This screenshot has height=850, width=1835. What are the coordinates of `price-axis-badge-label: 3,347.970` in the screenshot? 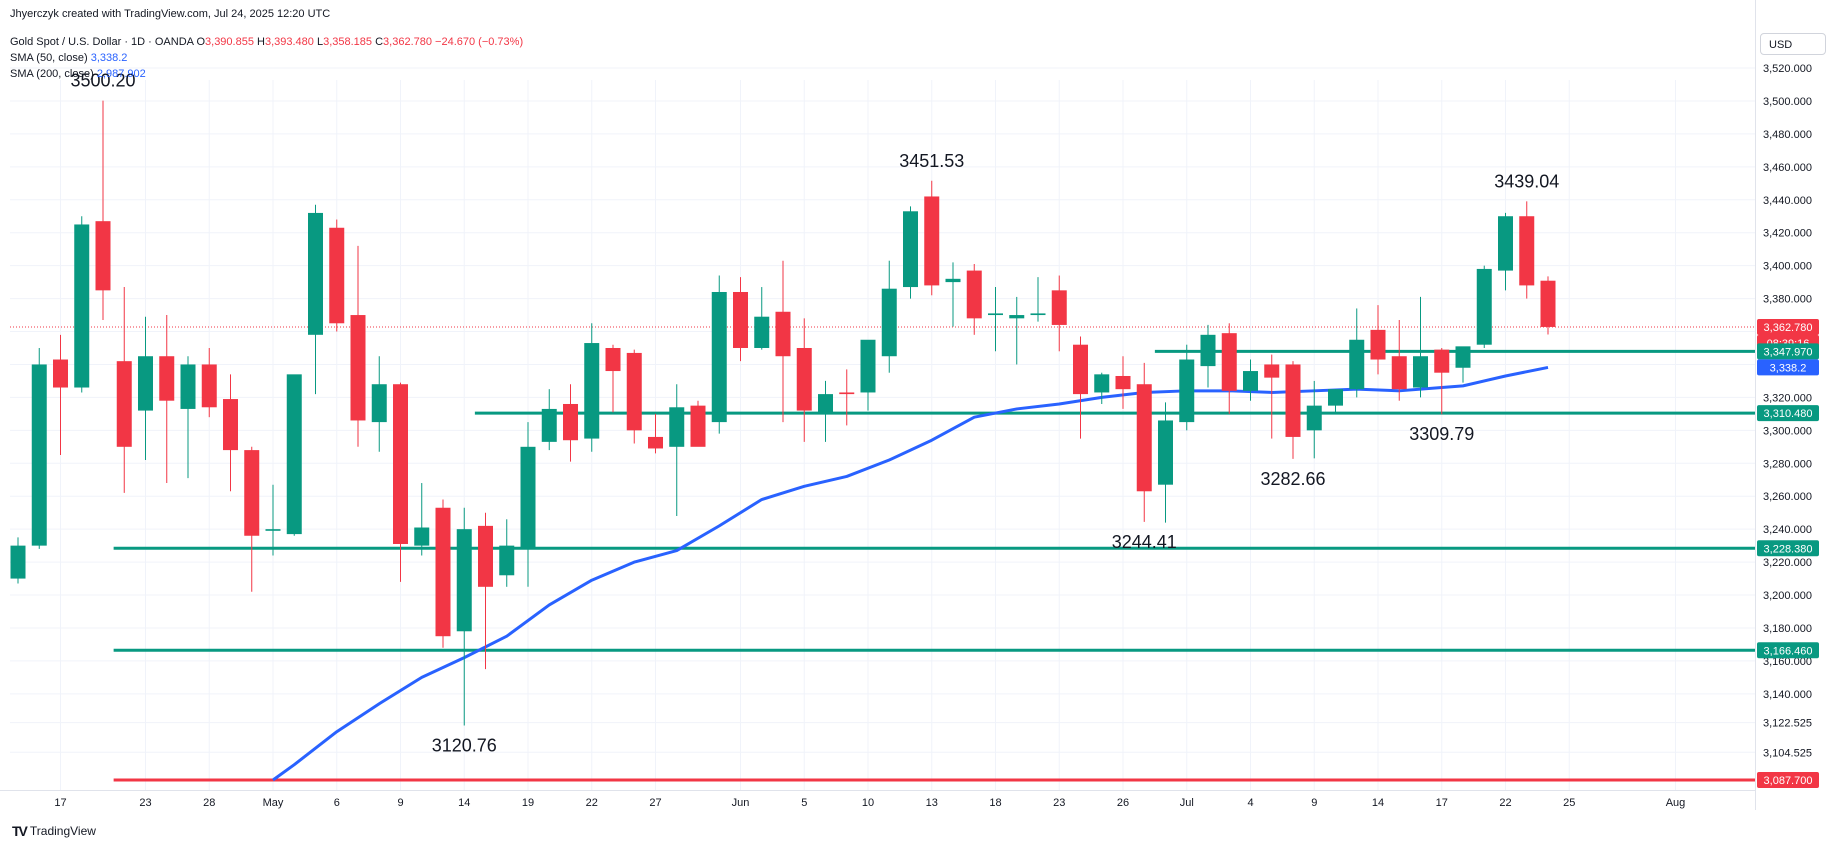 It's located at (1788, 352).